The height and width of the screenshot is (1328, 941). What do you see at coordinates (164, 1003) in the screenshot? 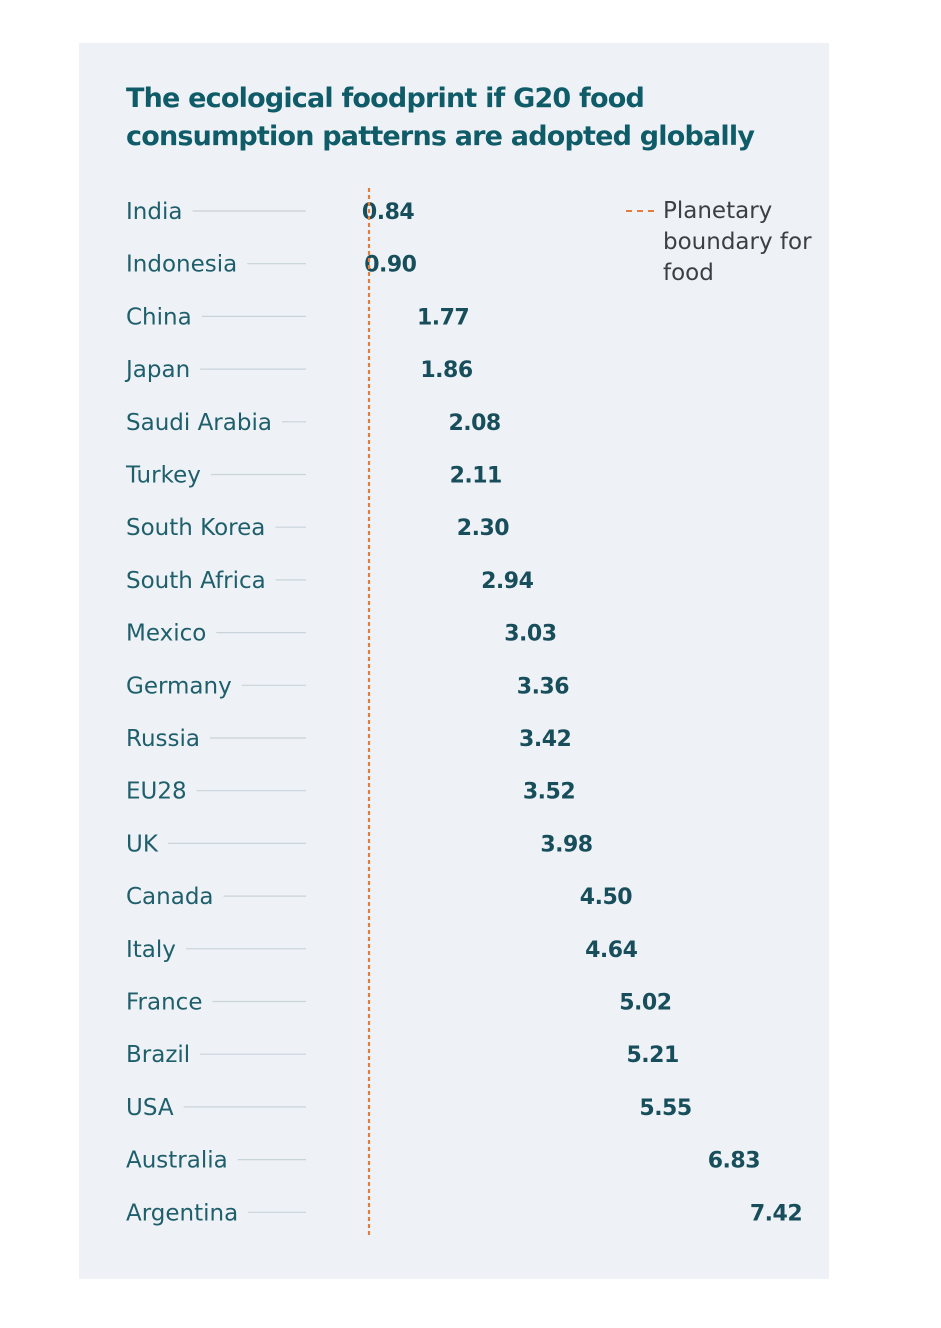
I see `row-label: France` at bounding box center [164, 1003].